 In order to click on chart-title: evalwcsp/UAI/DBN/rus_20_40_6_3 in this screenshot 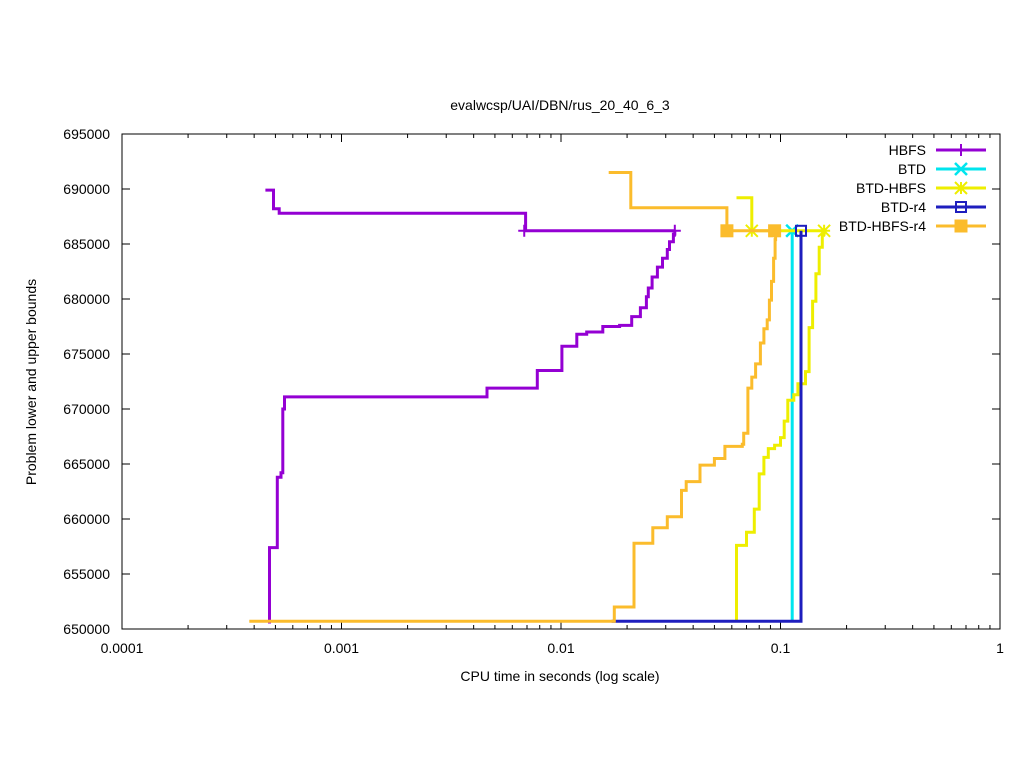, I will do `click(560, 105)`.